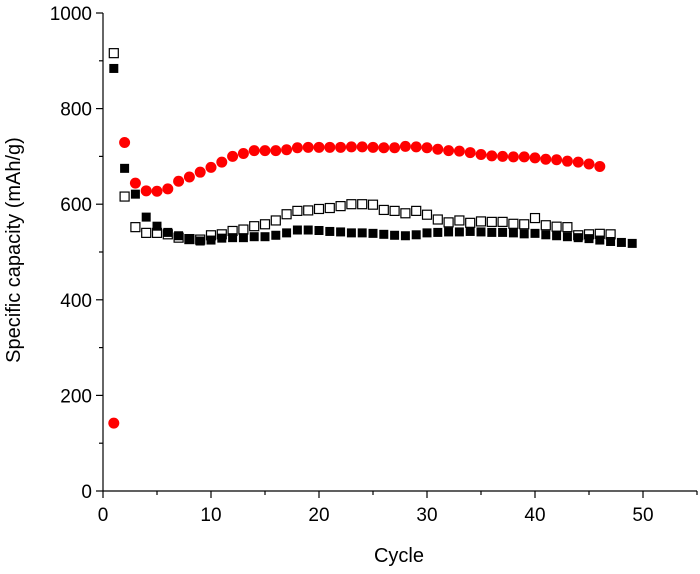  Describe the element at coordinates (76, 396) in the screenshot. I see `y-tick-label: 200` at that location.